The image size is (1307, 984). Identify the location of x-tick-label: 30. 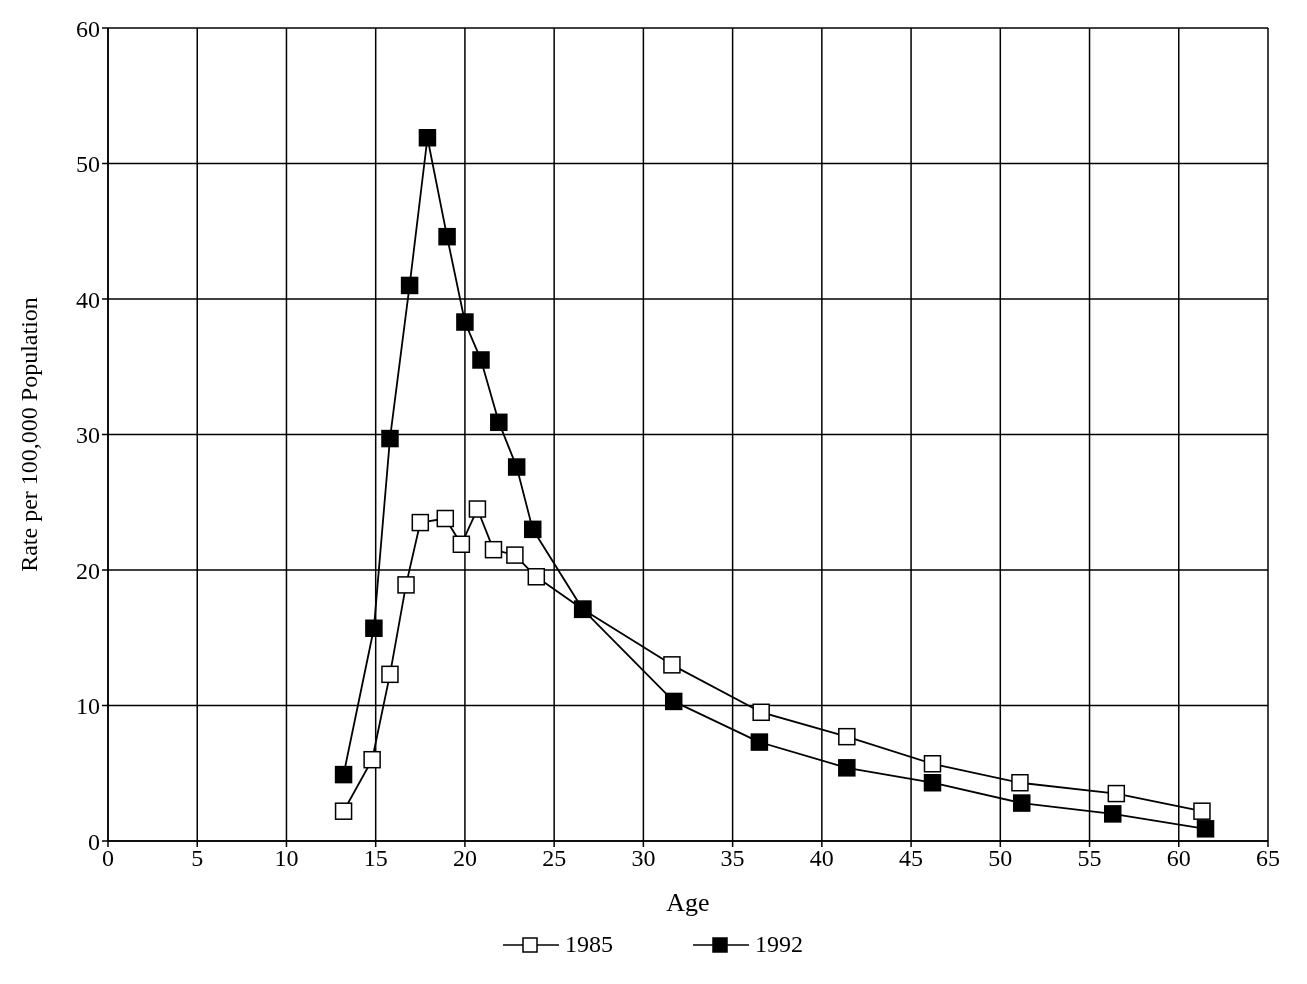
(643, 858).